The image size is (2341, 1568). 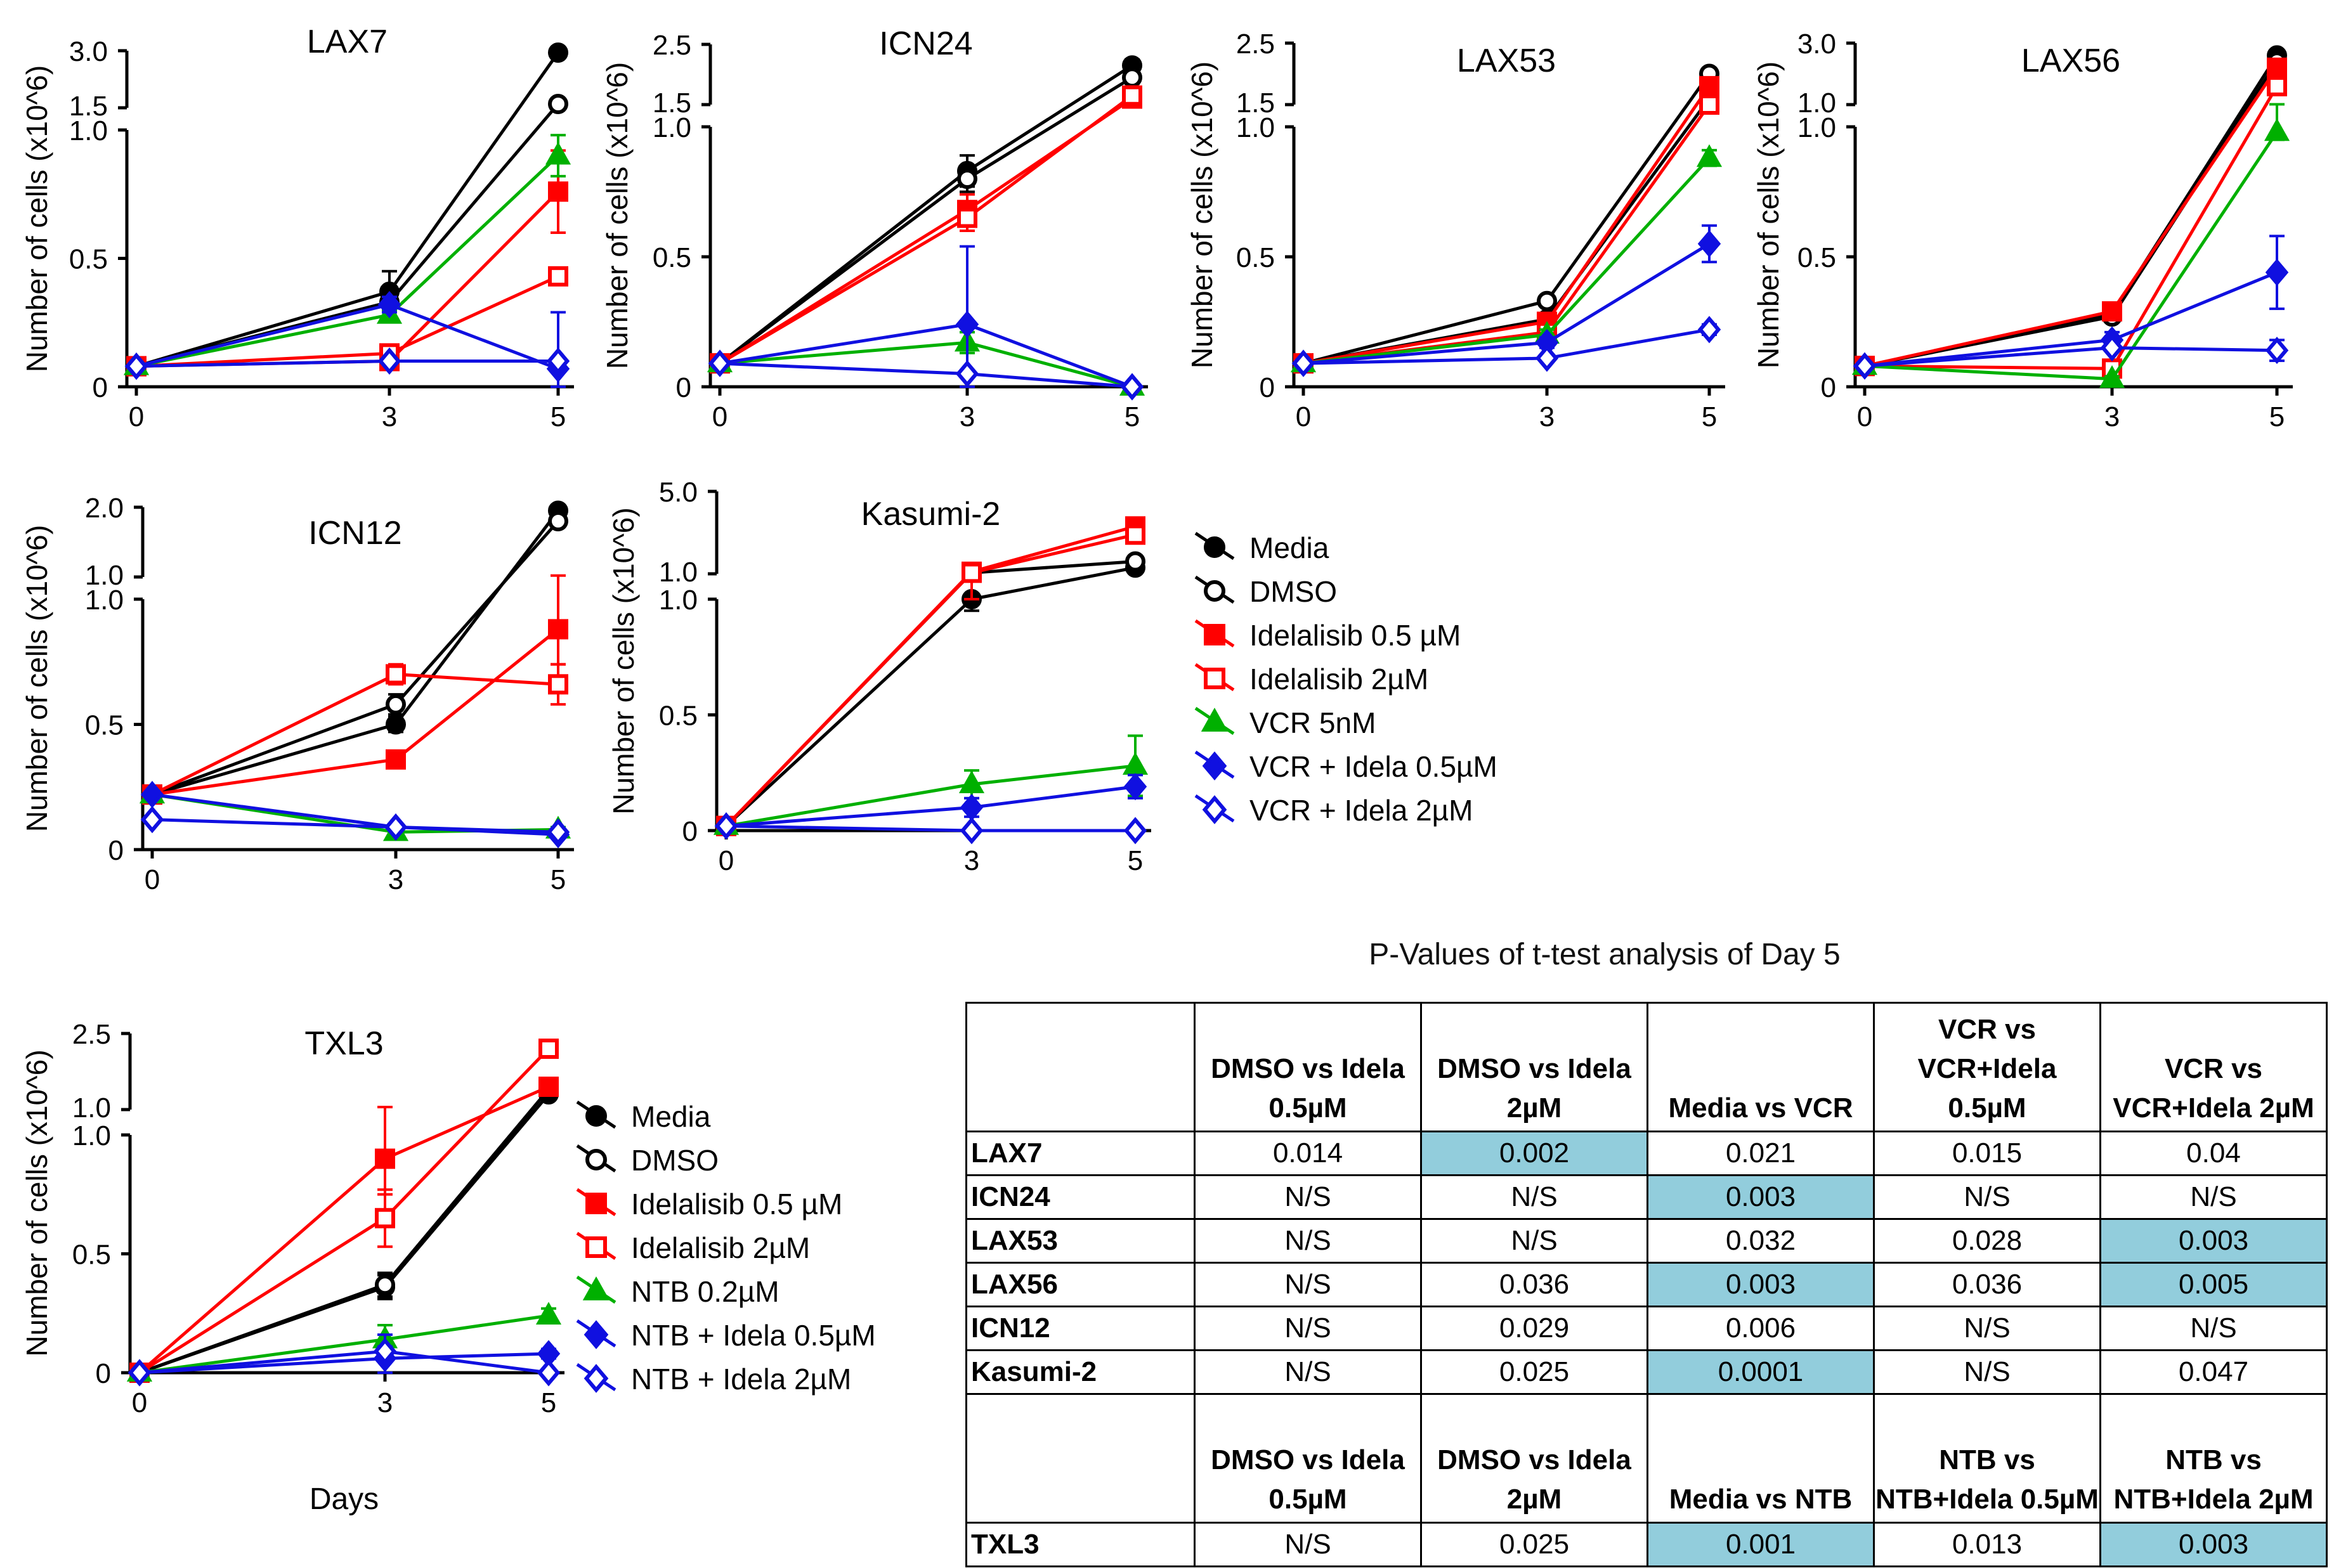 I want to click on pvalue-cell: 0.006, so click(x=1761, y=1328).